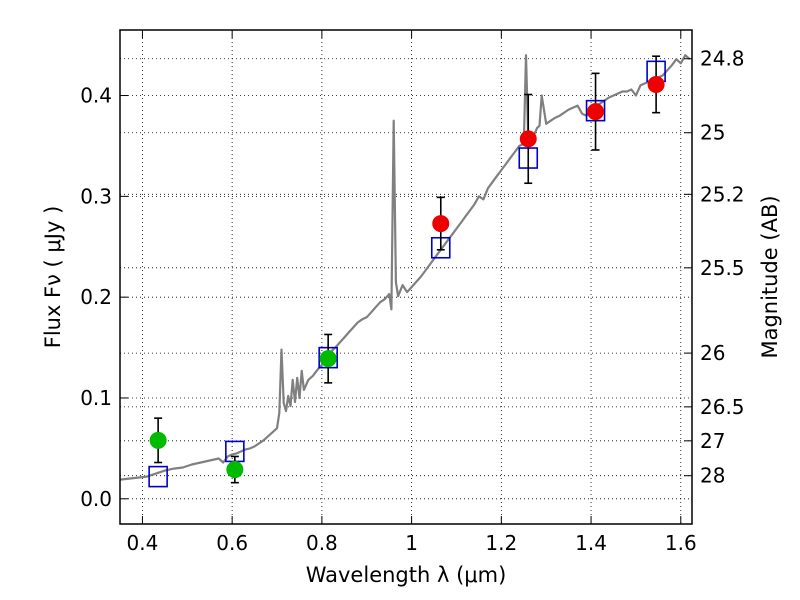 The height and width of the screenshot is (600, 800). What do you see at coordinates (722, 268) in the screenshot?
I see `y2-tick-label: 25.5` at bounding box center [722, 268].